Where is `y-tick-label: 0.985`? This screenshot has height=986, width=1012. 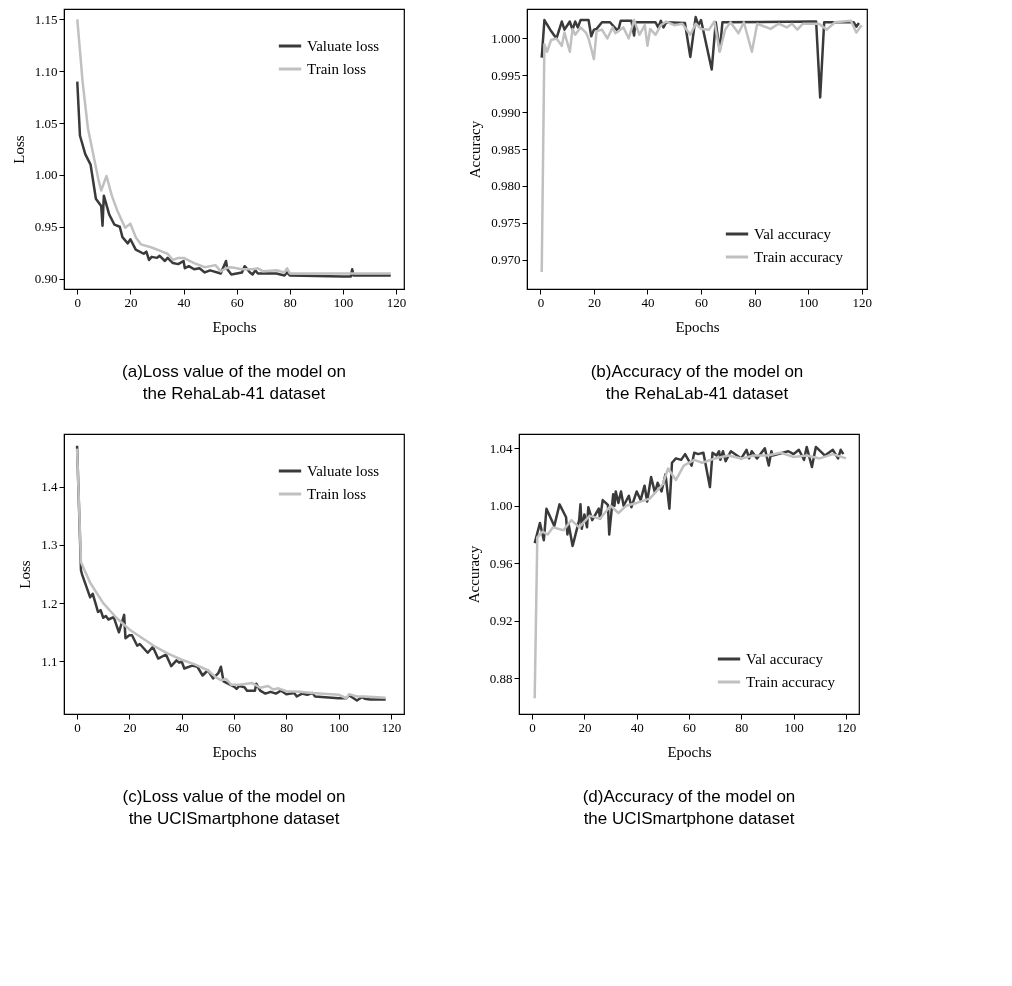
y-tick-label: 0.985 is located at coordinates (506, 149).